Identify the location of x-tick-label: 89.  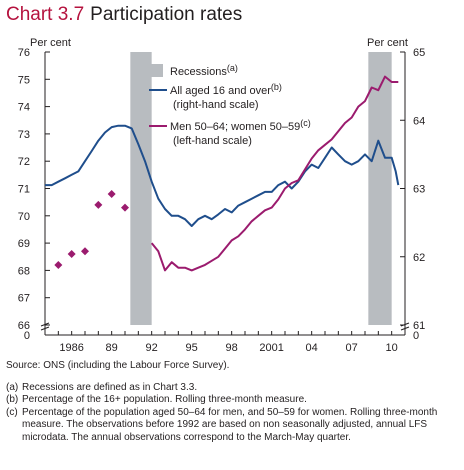
(112, 348).